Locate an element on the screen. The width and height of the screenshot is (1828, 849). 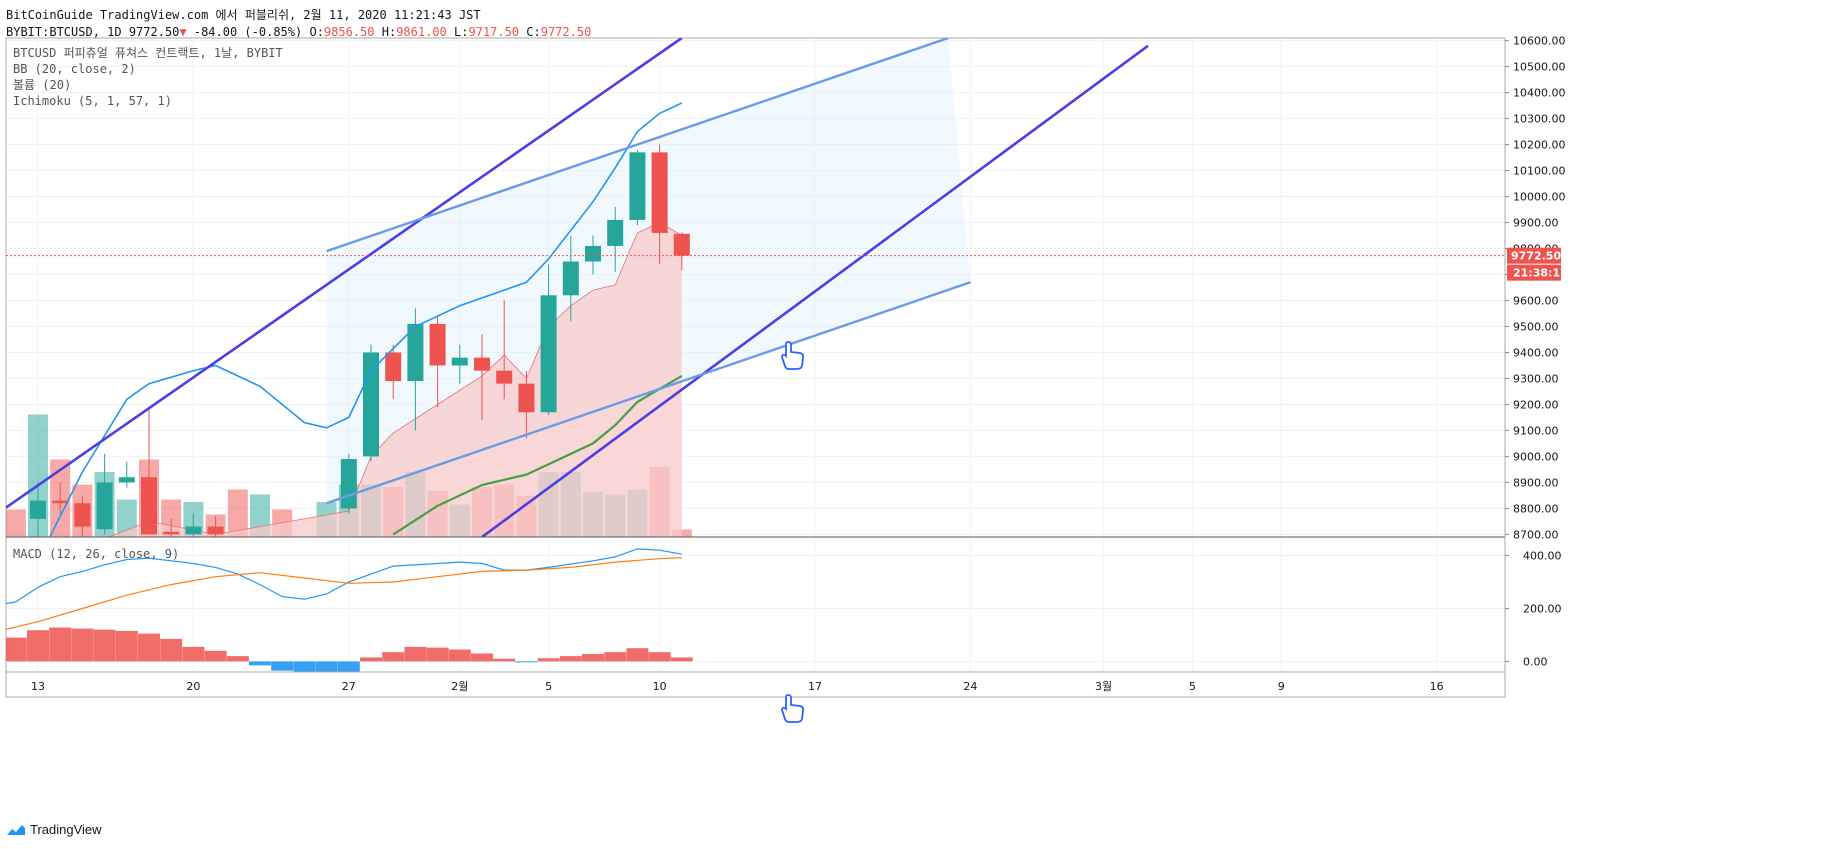
price-tick-label: 9000.00 is located at coordinates (1536, 456).